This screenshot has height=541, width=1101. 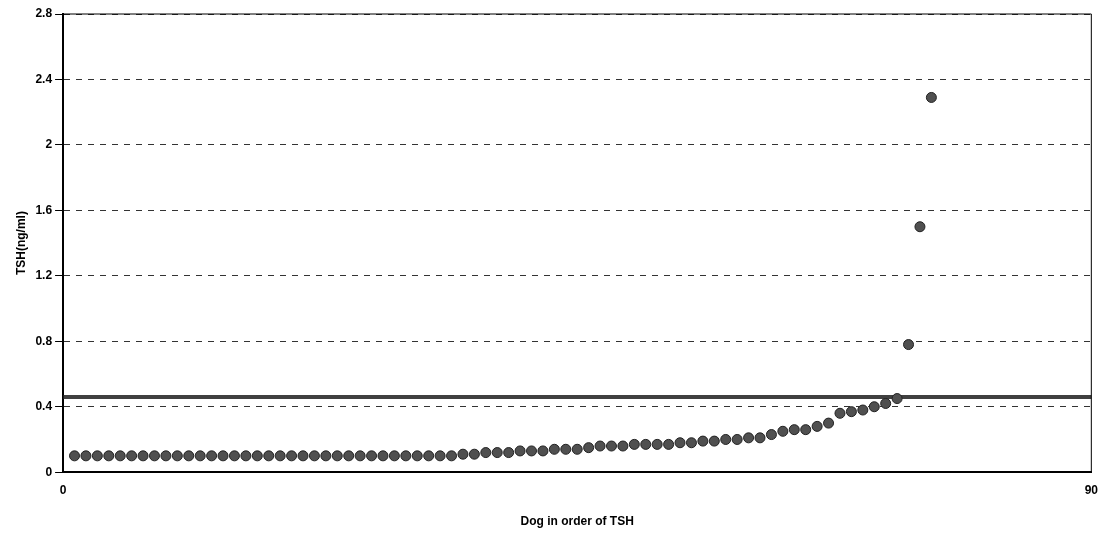 I want to click on y-tick-label: 1.2, so click(x=44, y=275).